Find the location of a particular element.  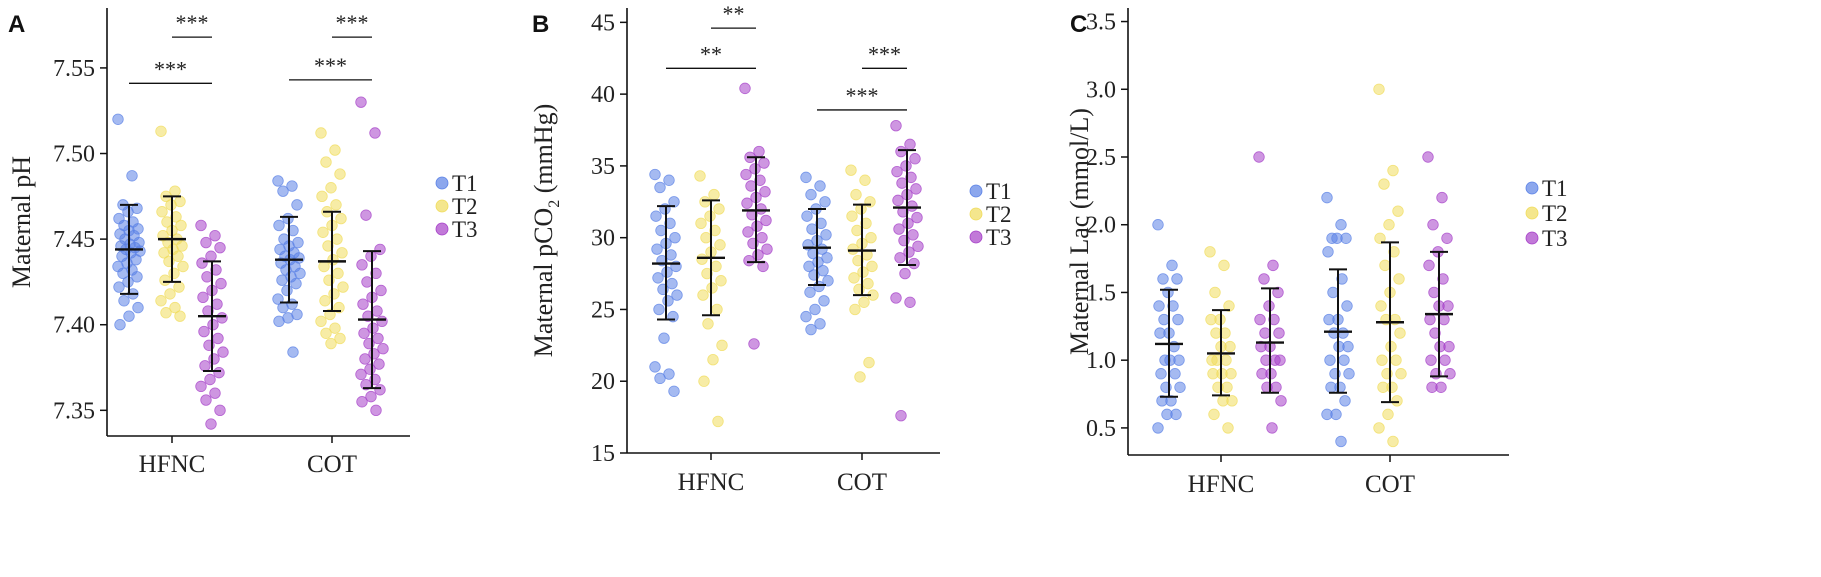

x-tick-label: HFNC is located at coordinates (1221, 484).